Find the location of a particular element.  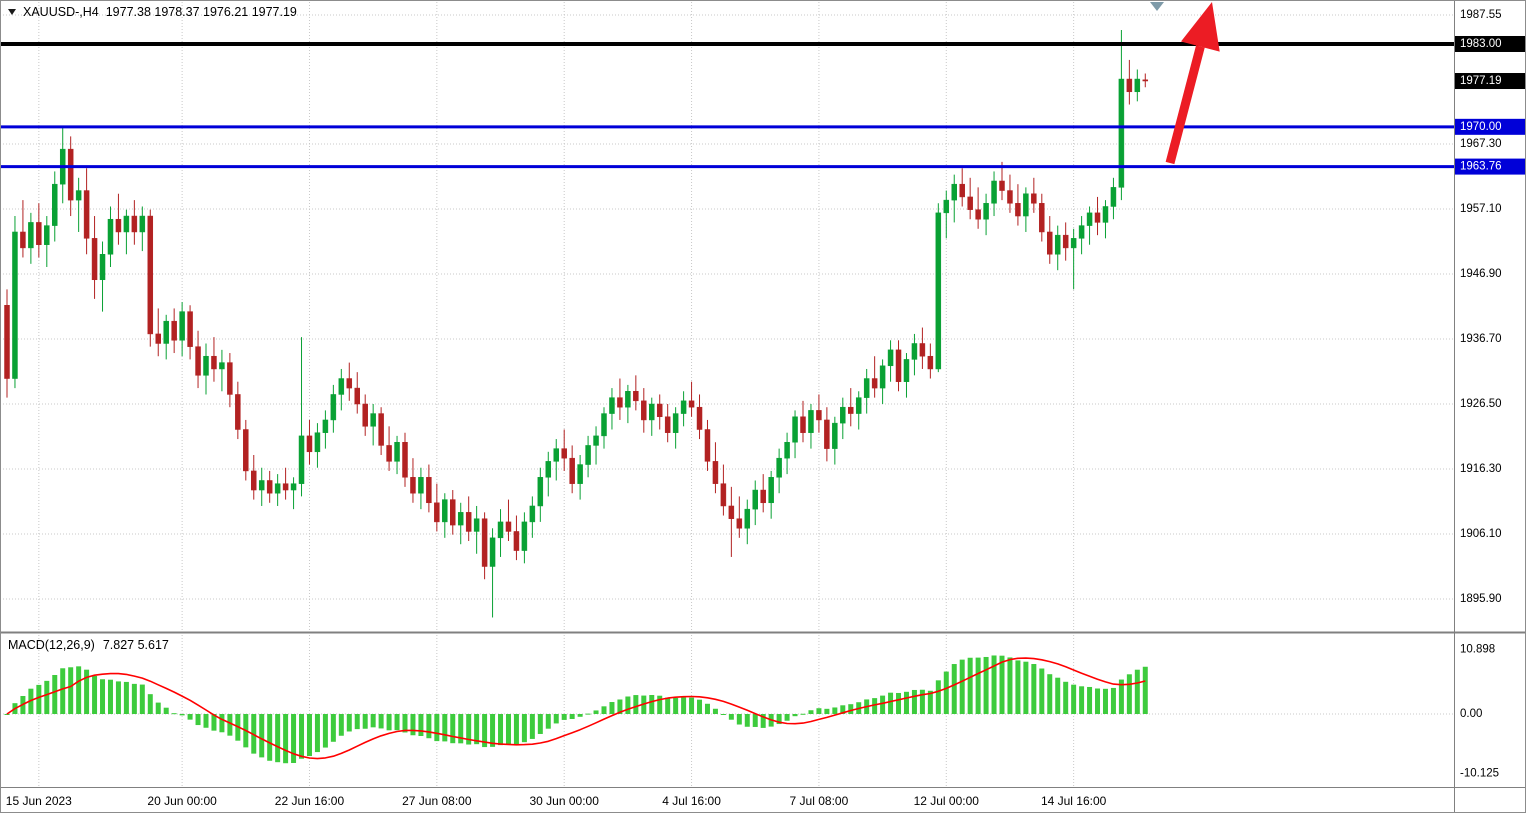

time-tick-label: 4 Jul 16:00 is located at coordinates (691, 801).